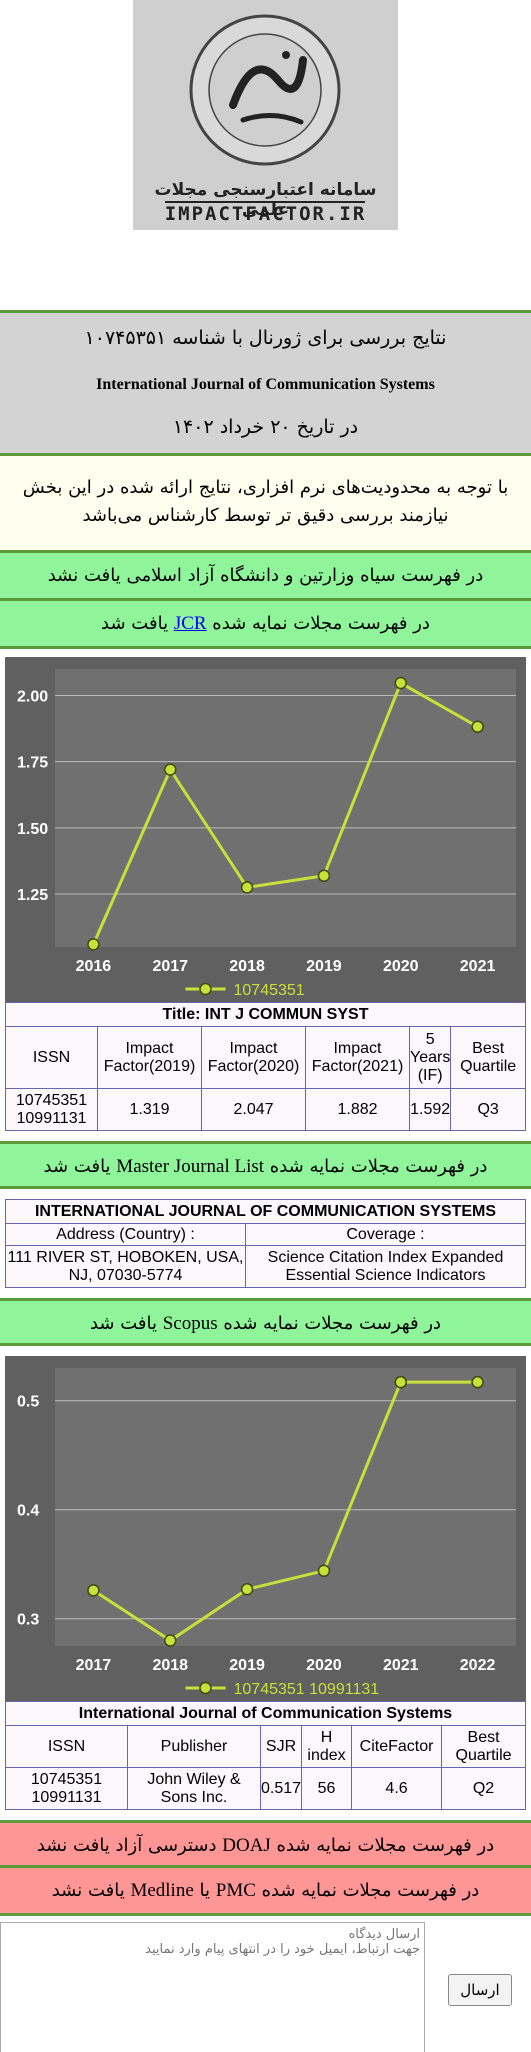  Describe the element at coordinates (321, 623) in the screenshot. I see `jcr-banner-pre: در فهرست مجلات نمایه شده` at that location.